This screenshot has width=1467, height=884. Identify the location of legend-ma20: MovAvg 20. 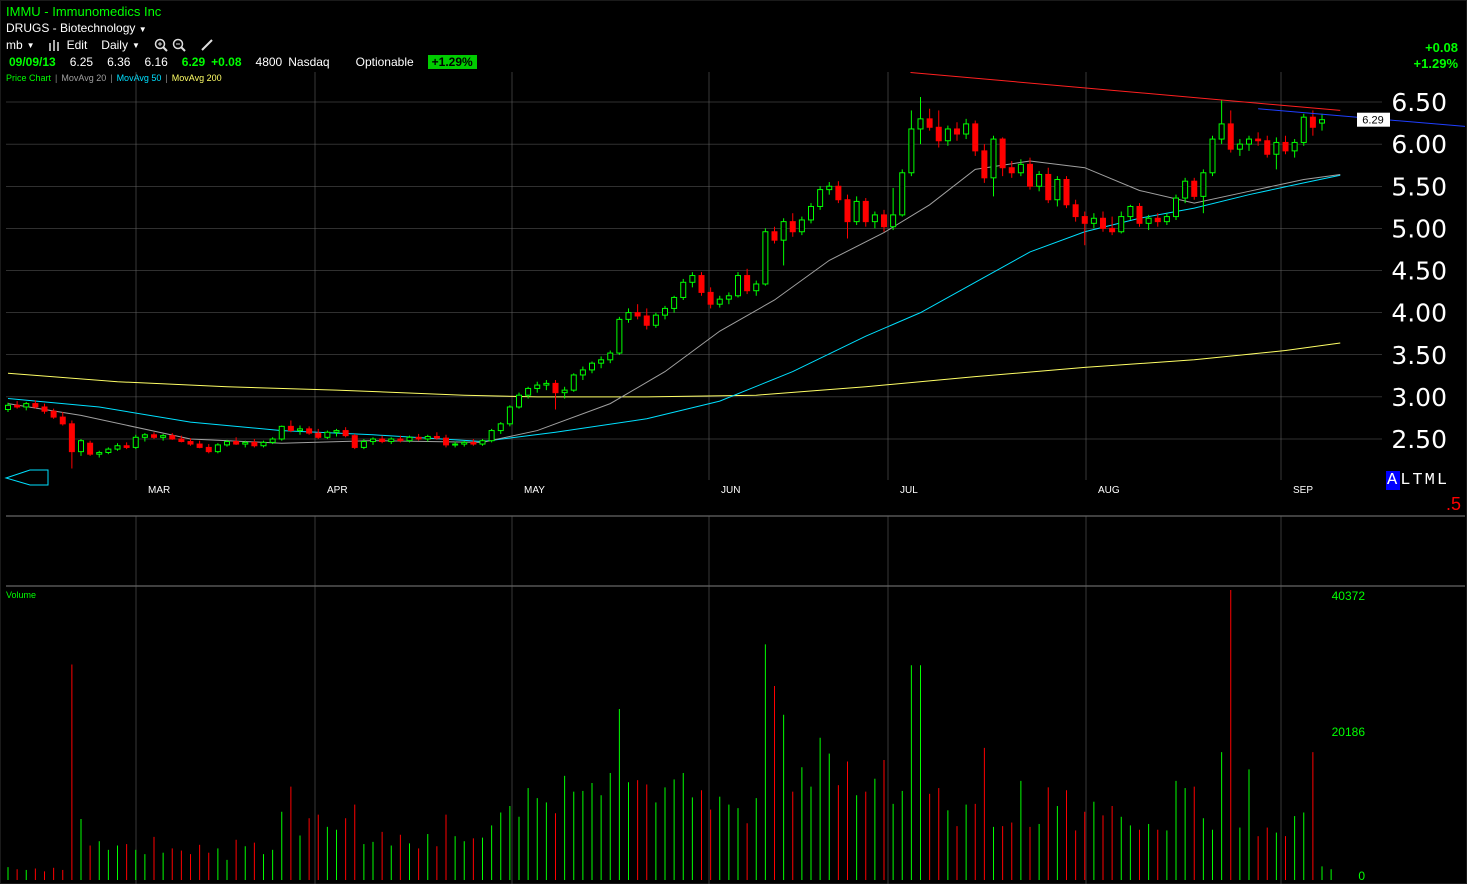
(84, 78).